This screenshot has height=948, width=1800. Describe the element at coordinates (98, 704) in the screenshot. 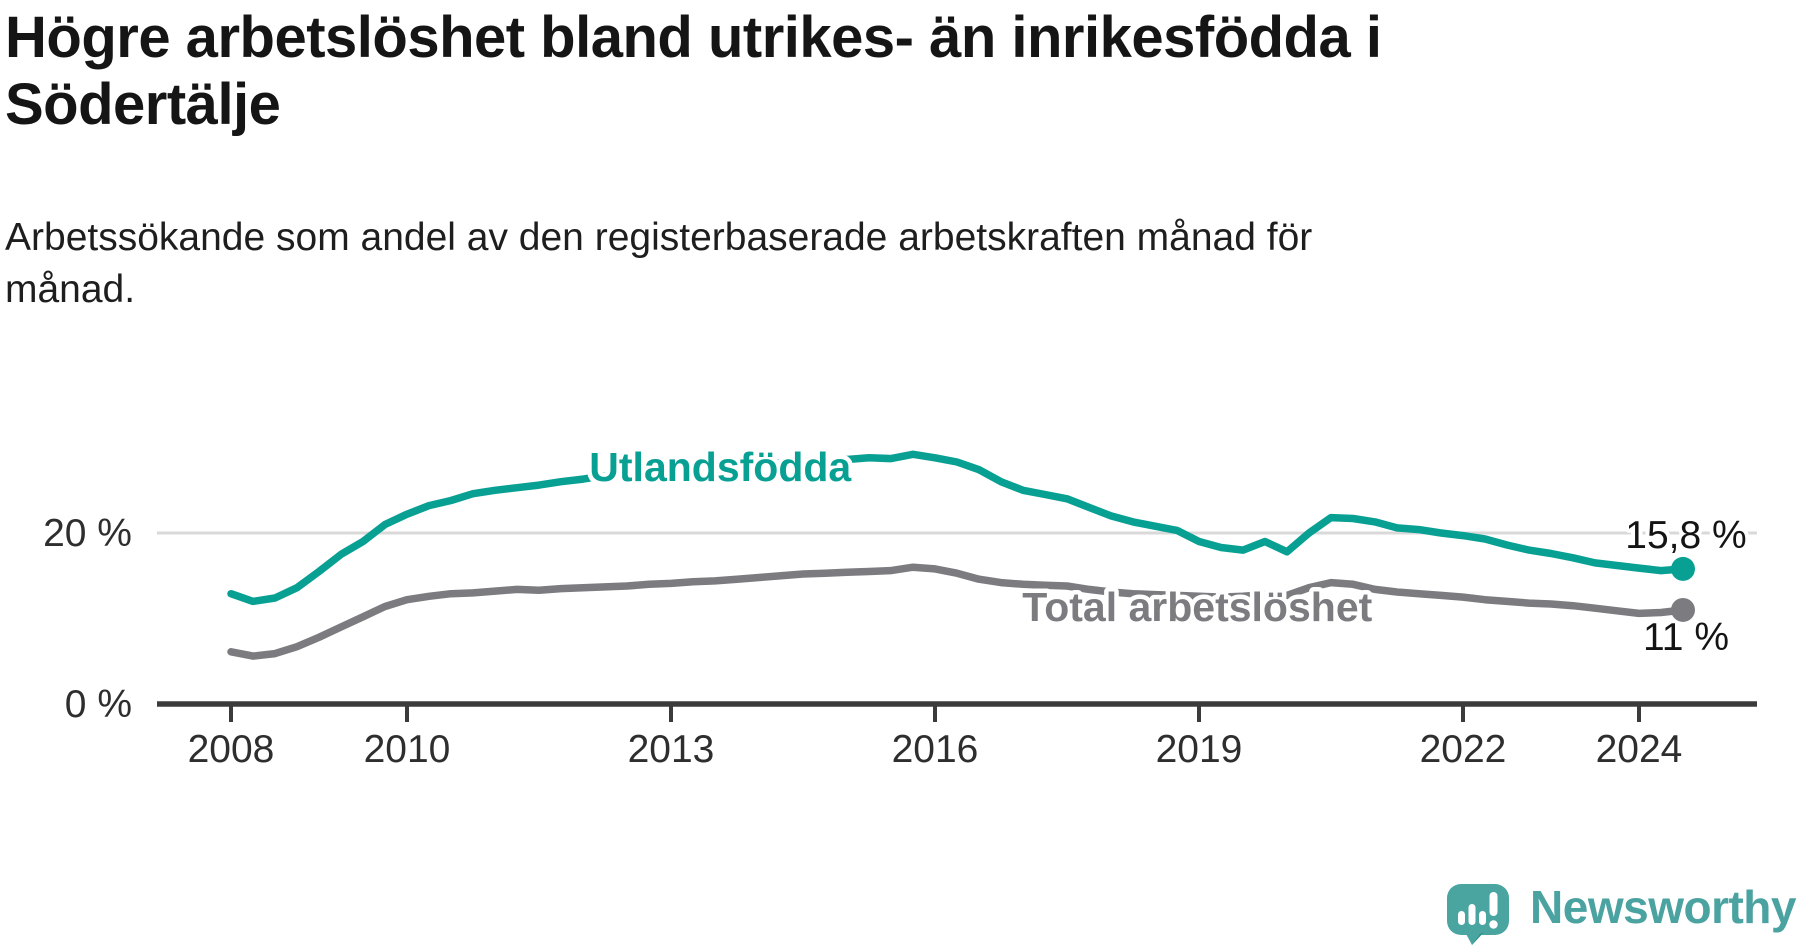

I see `y-axis-label: 0 %` at that location.